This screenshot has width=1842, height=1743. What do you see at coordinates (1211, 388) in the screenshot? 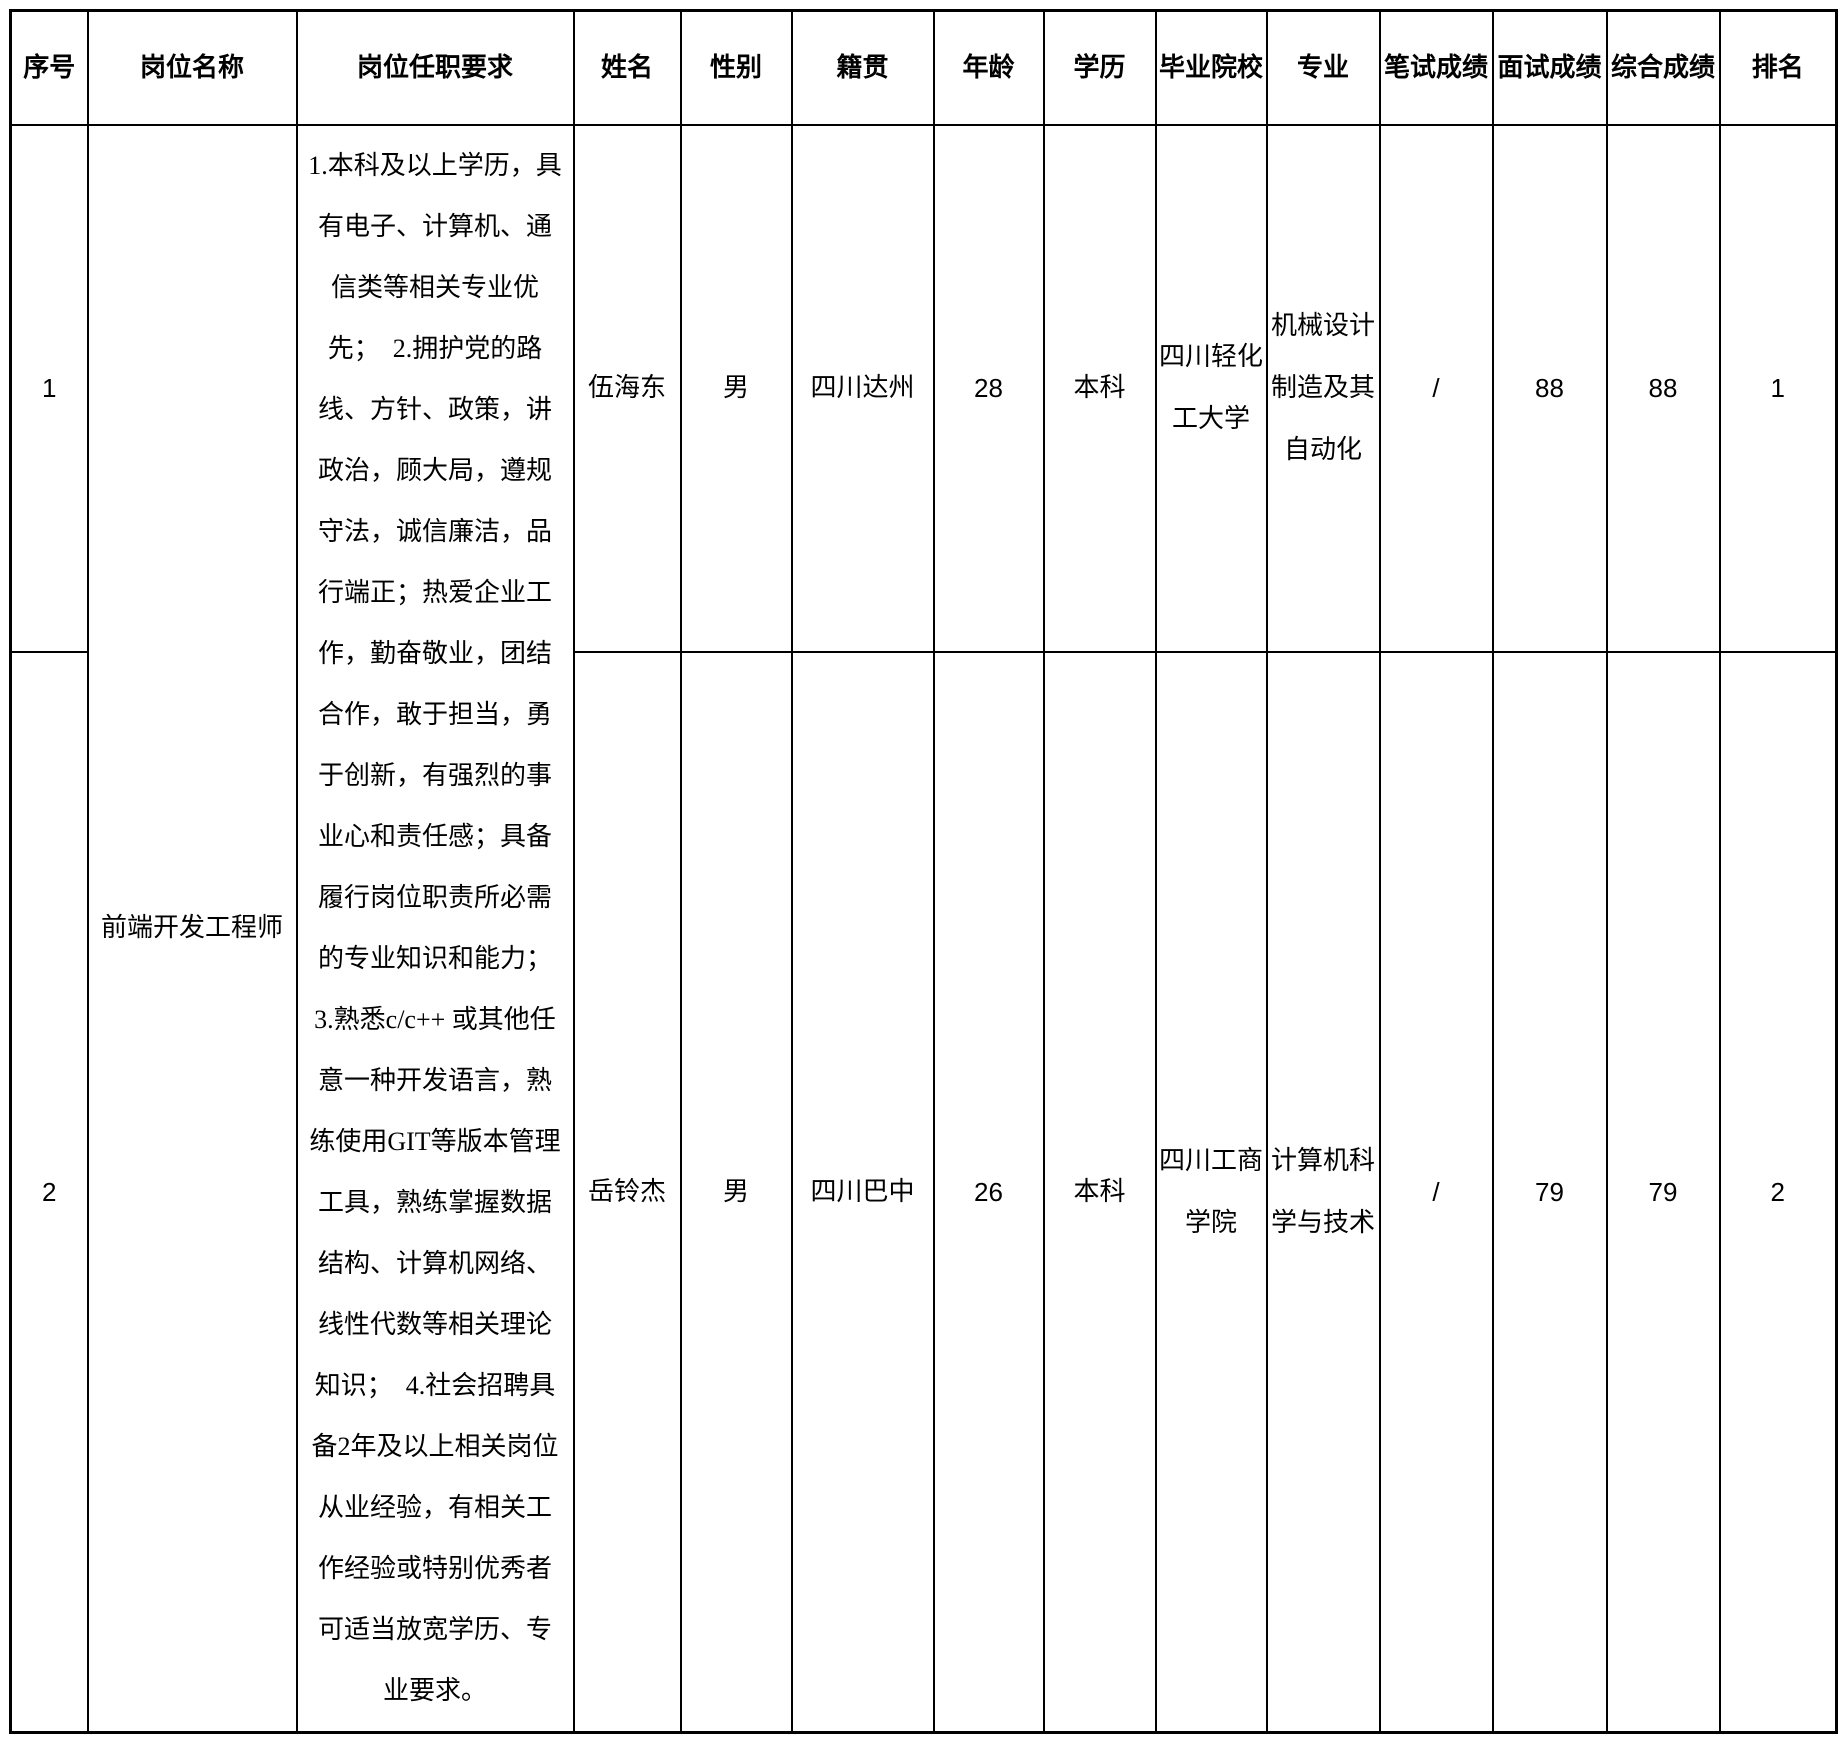
I see `cell-school-1: 四川轻化工大学` at bounding box center [1211, 388].